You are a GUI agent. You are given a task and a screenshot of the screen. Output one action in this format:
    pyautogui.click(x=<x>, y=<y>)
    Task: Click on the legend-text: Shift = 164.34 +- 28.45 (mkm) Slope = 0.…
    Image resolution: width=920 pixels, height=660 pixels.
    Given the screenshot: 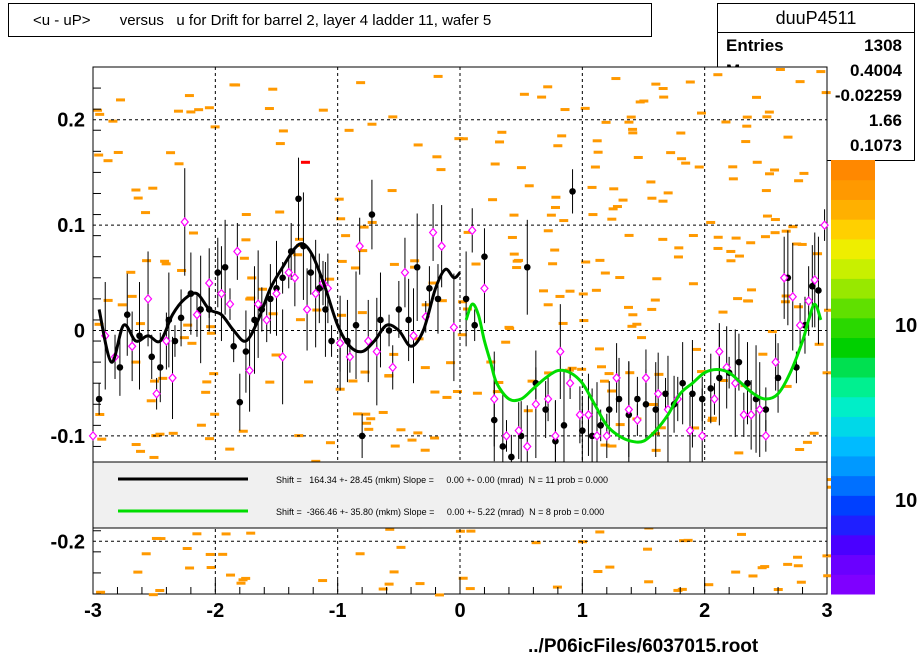 What is the action you would take?
    pyautogui.click(x=442, y=480)
    